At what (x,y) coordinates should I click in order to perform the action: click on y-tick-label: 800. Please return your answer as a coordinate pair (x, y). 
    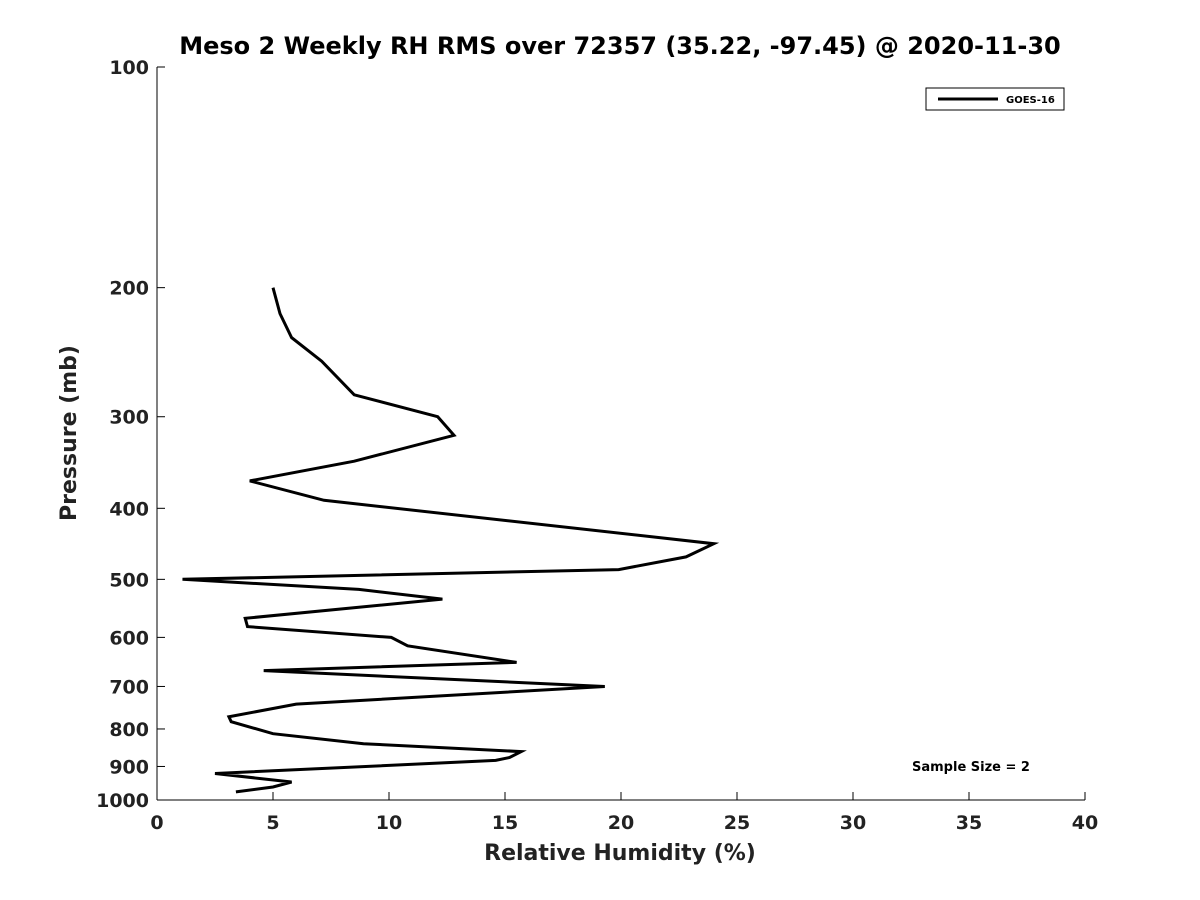
    Looking at the image, I should click on (129, 730).